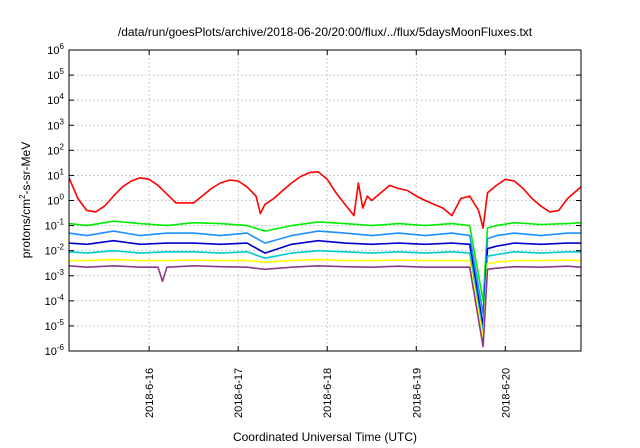  I want to click on x-tick-label: 2018-6-18, so click(328, 393).